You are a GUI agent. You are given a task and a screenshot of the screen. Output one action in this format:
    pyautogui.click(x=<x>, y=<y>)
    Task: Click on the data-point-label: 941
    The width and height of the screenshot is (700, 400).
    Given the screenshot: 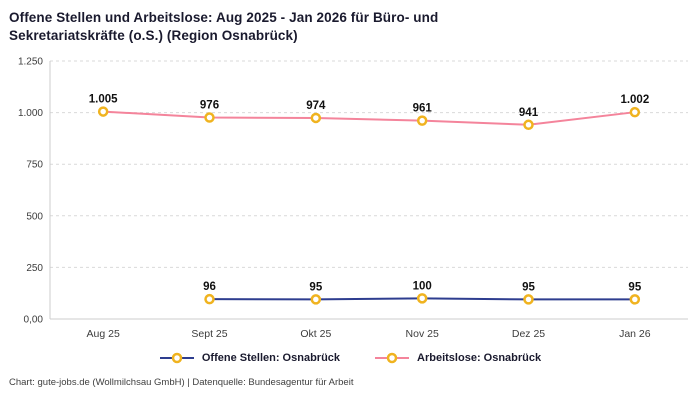 What is the action you would take?
    pyautogui.click(x=529, y=112)
    